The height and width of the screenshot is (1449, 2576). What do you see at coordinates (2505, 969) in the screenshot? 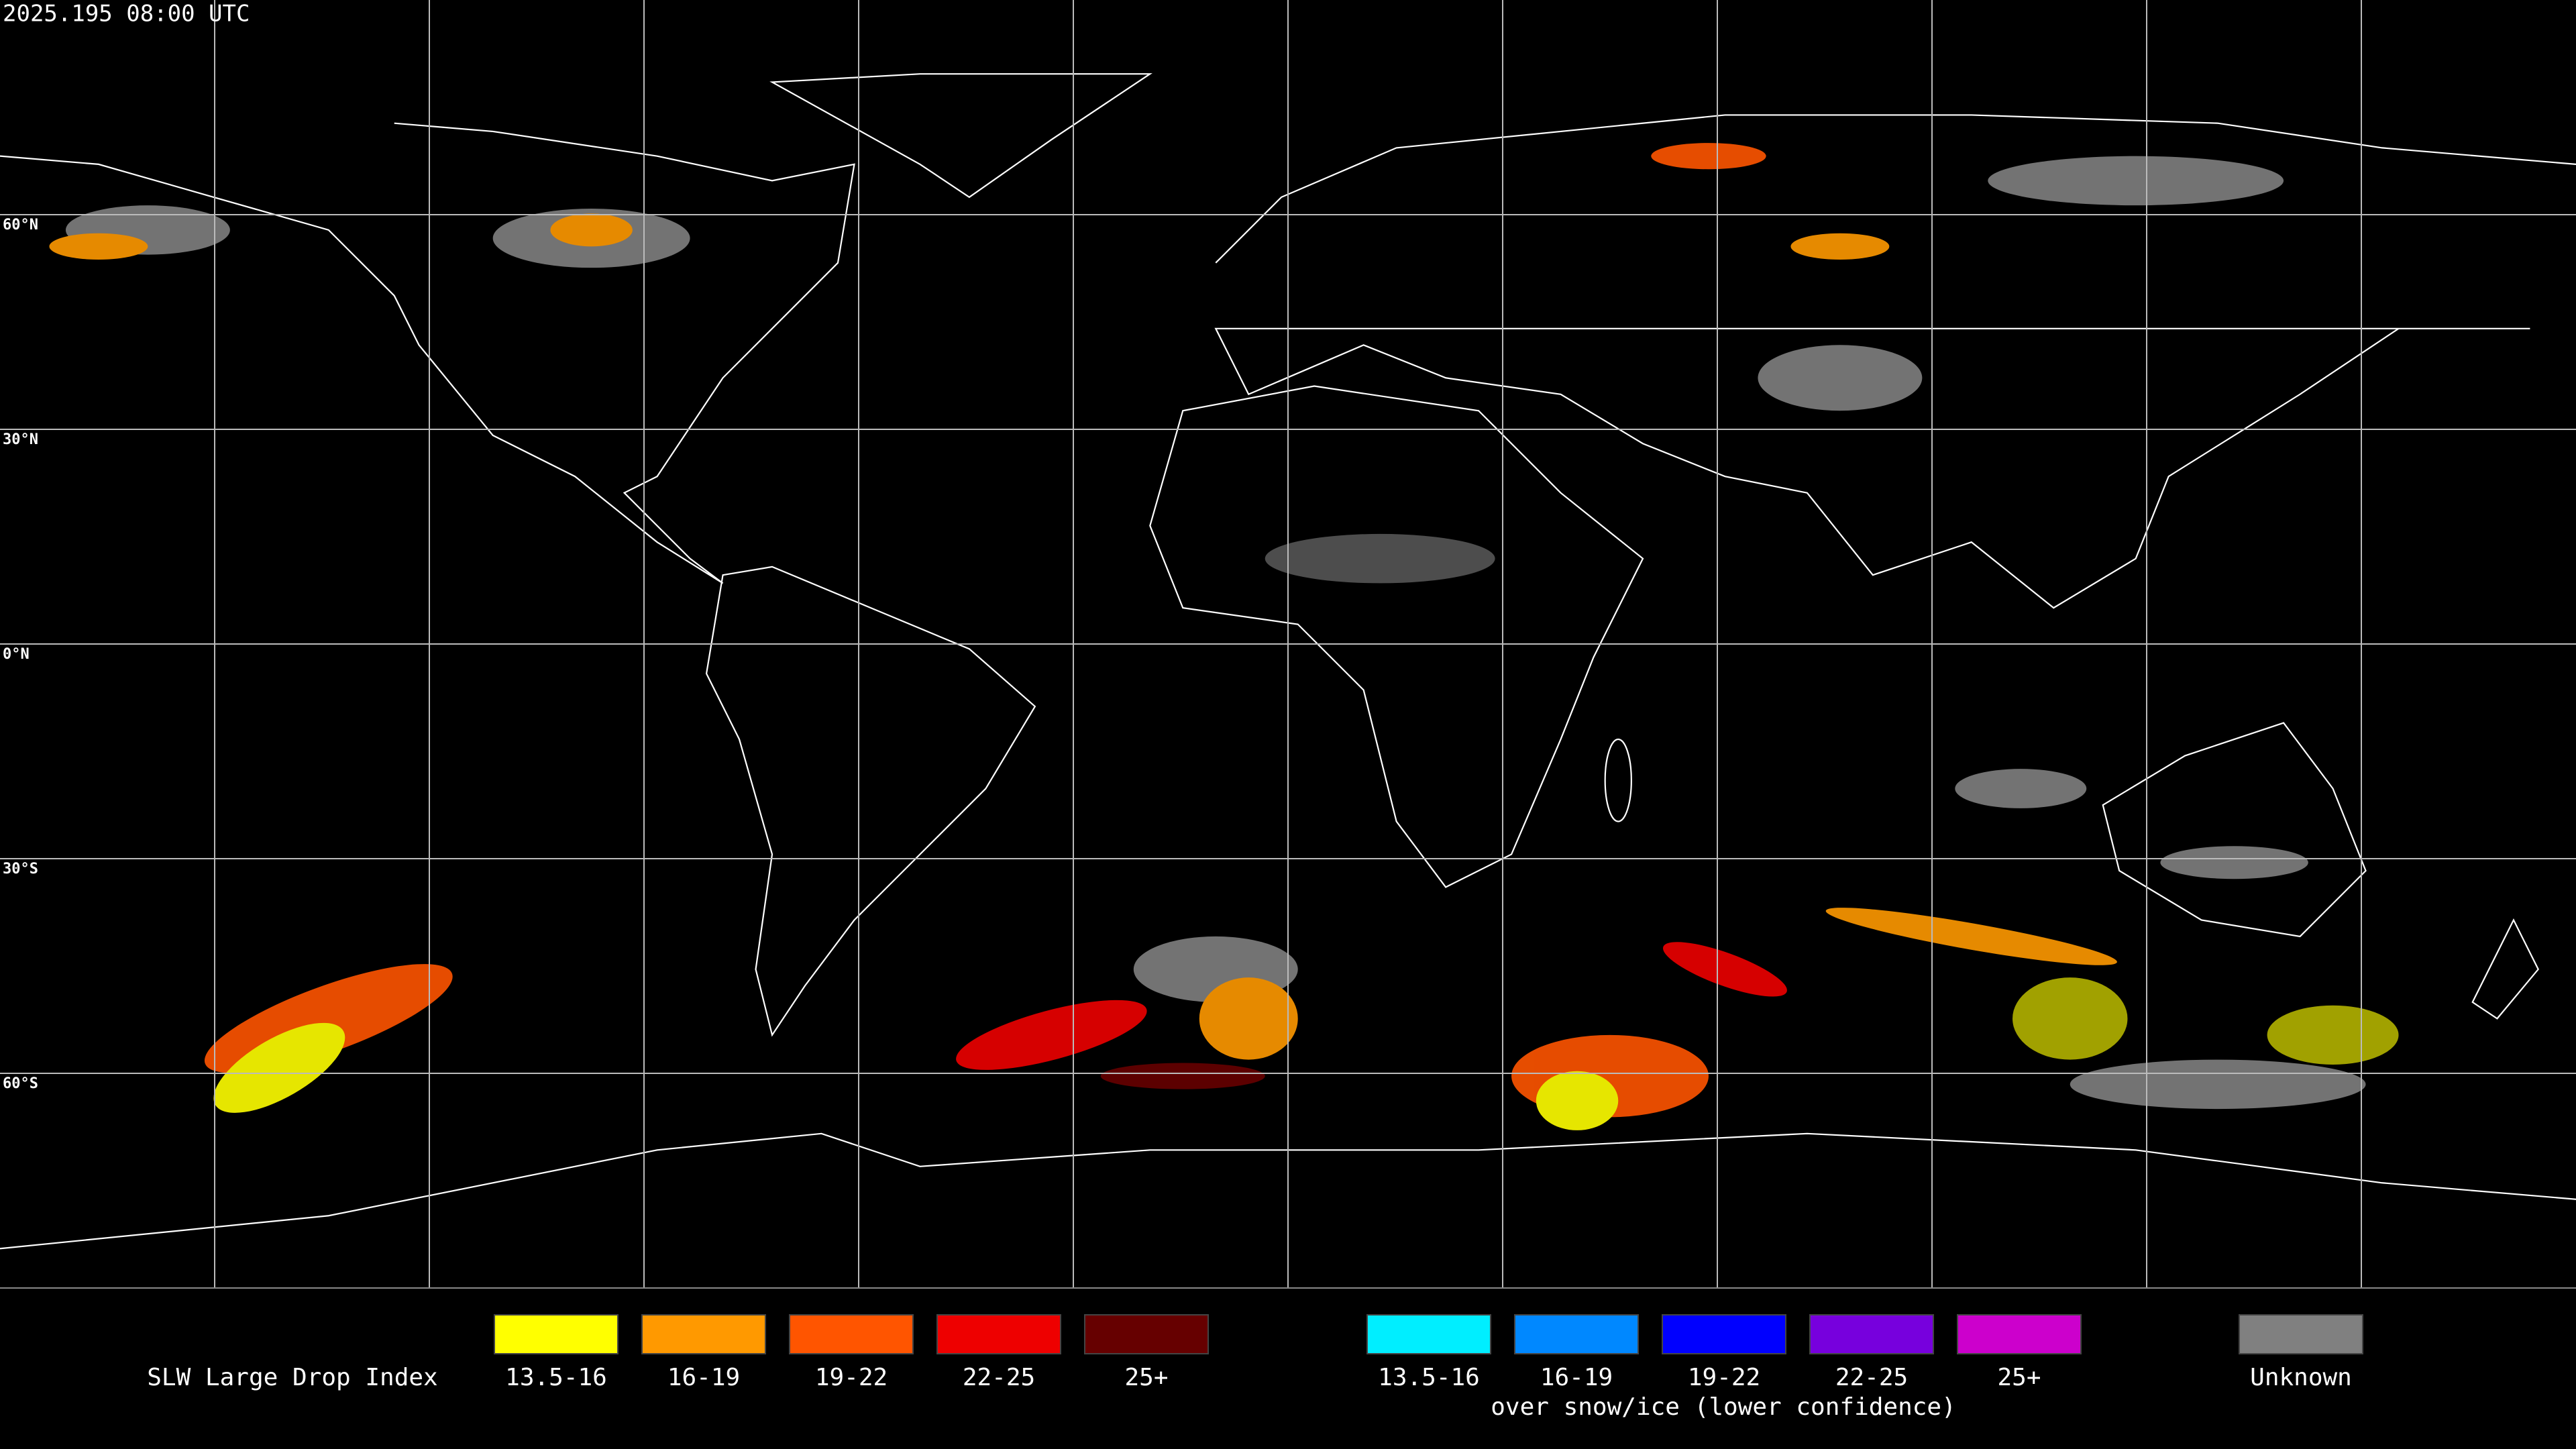
I see `new-zealand` at bounding box center [2505, 969].